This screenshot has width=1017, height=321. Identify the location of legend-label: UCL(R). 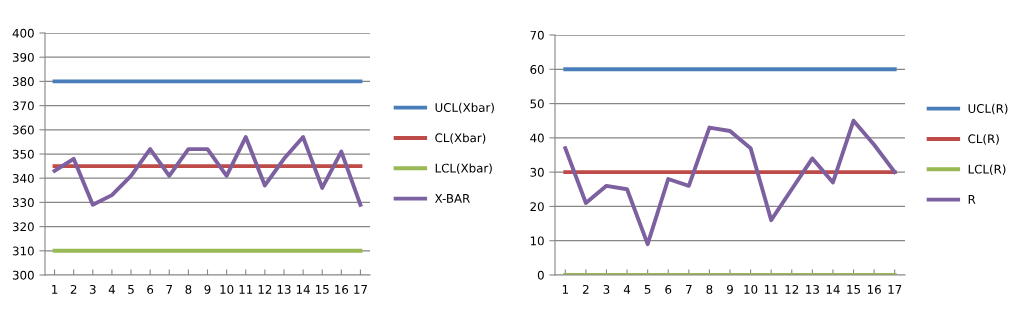
(988, 109).